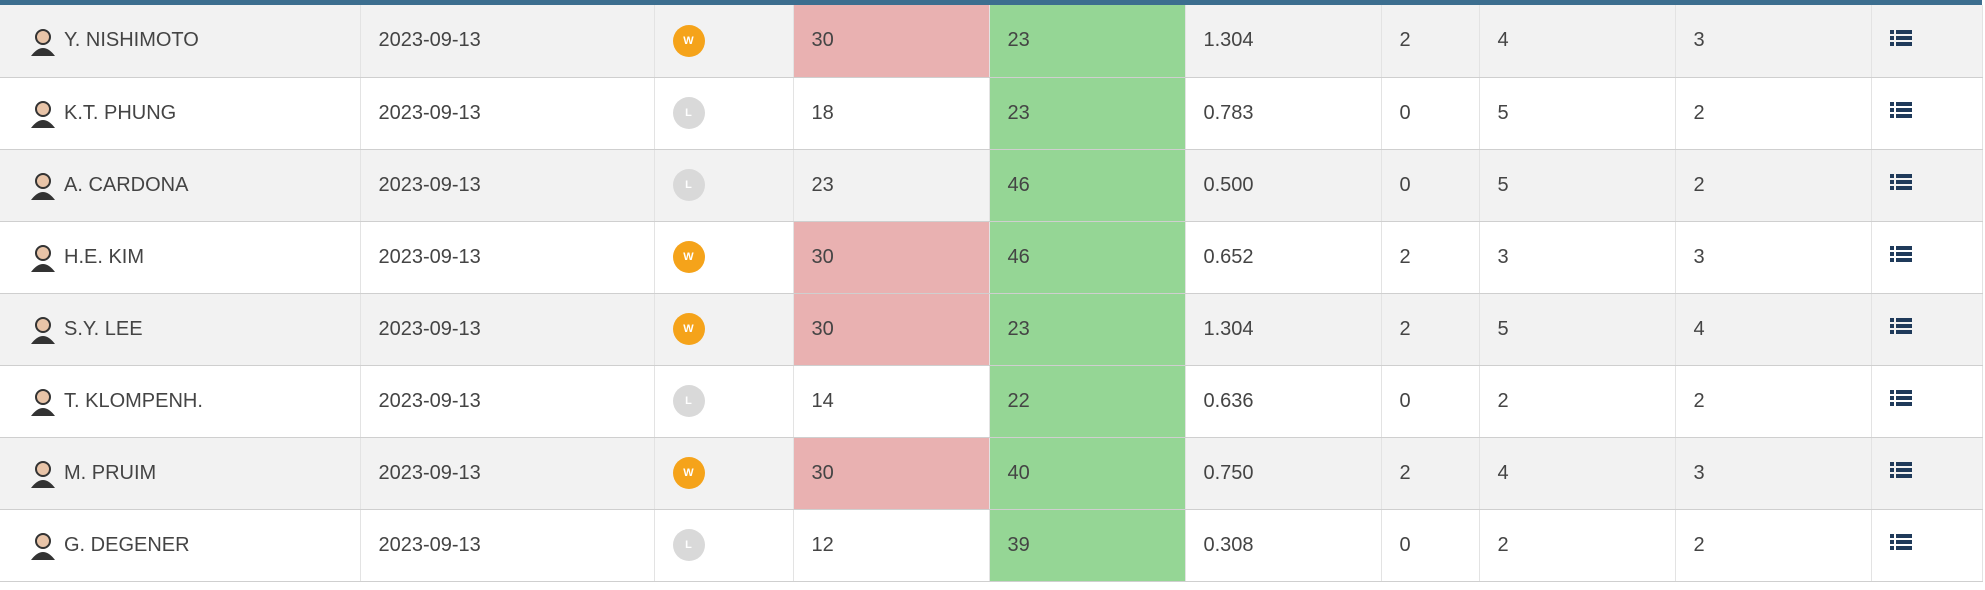 The width and height of the screenshot is (1985, 590). What do you see at coordinates (188, 401) in the screenshot?
I see `player: T. KLOMPENH.` at bounding box center [188, 401].